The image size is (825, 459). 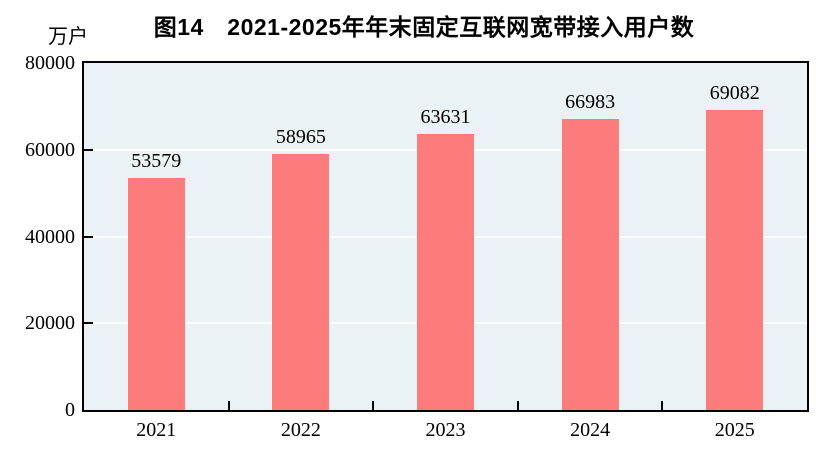 I want to click on x-axis-tick-label: 2024, so click(x=590, y=430).